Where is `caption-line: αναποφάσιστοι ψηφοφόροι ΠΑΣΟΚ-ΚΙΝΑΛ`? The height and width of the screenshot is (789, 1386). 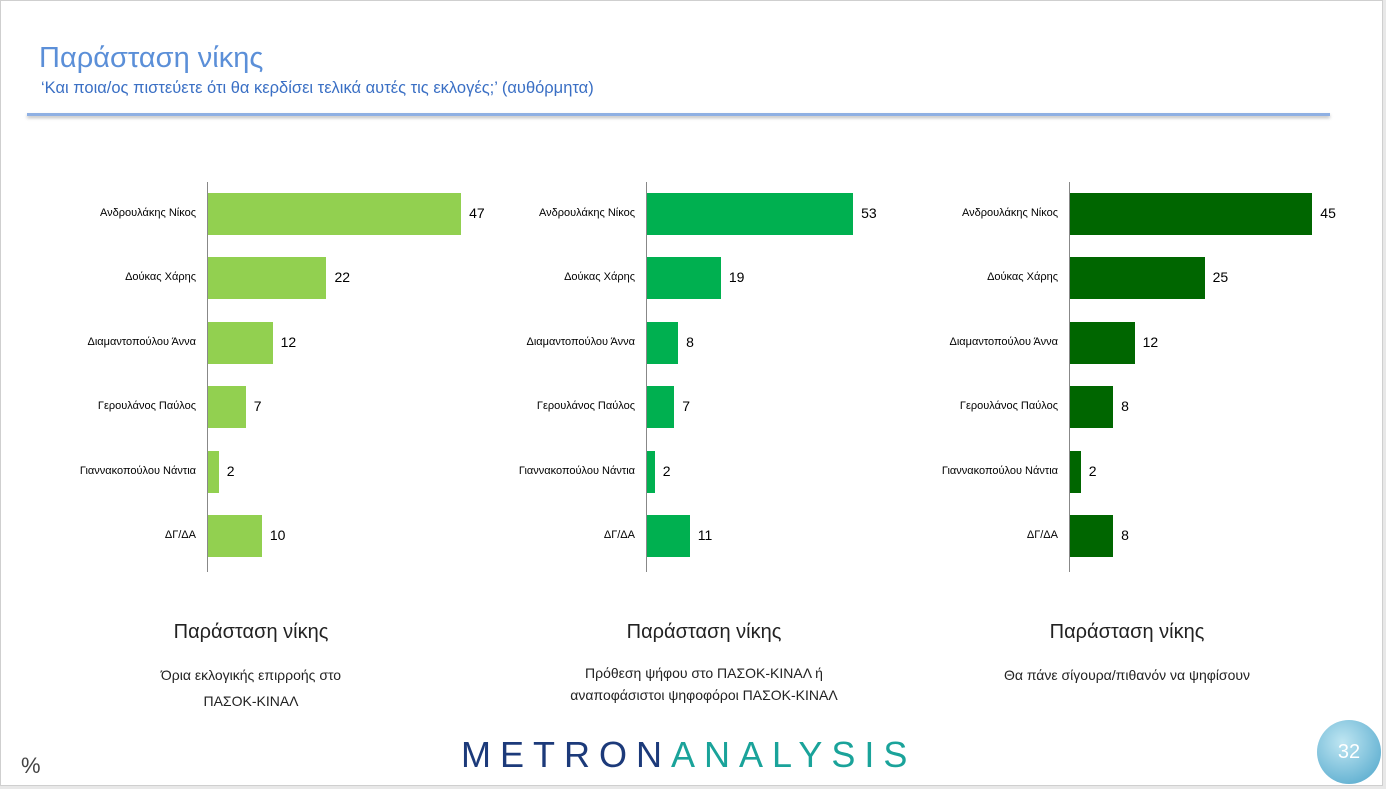
caption-line: αναποφάσιστοι ψηφοφόροι ΠΑΣΟΚ-ΚΙΝΑΛ is located at coordinates (704, 695).